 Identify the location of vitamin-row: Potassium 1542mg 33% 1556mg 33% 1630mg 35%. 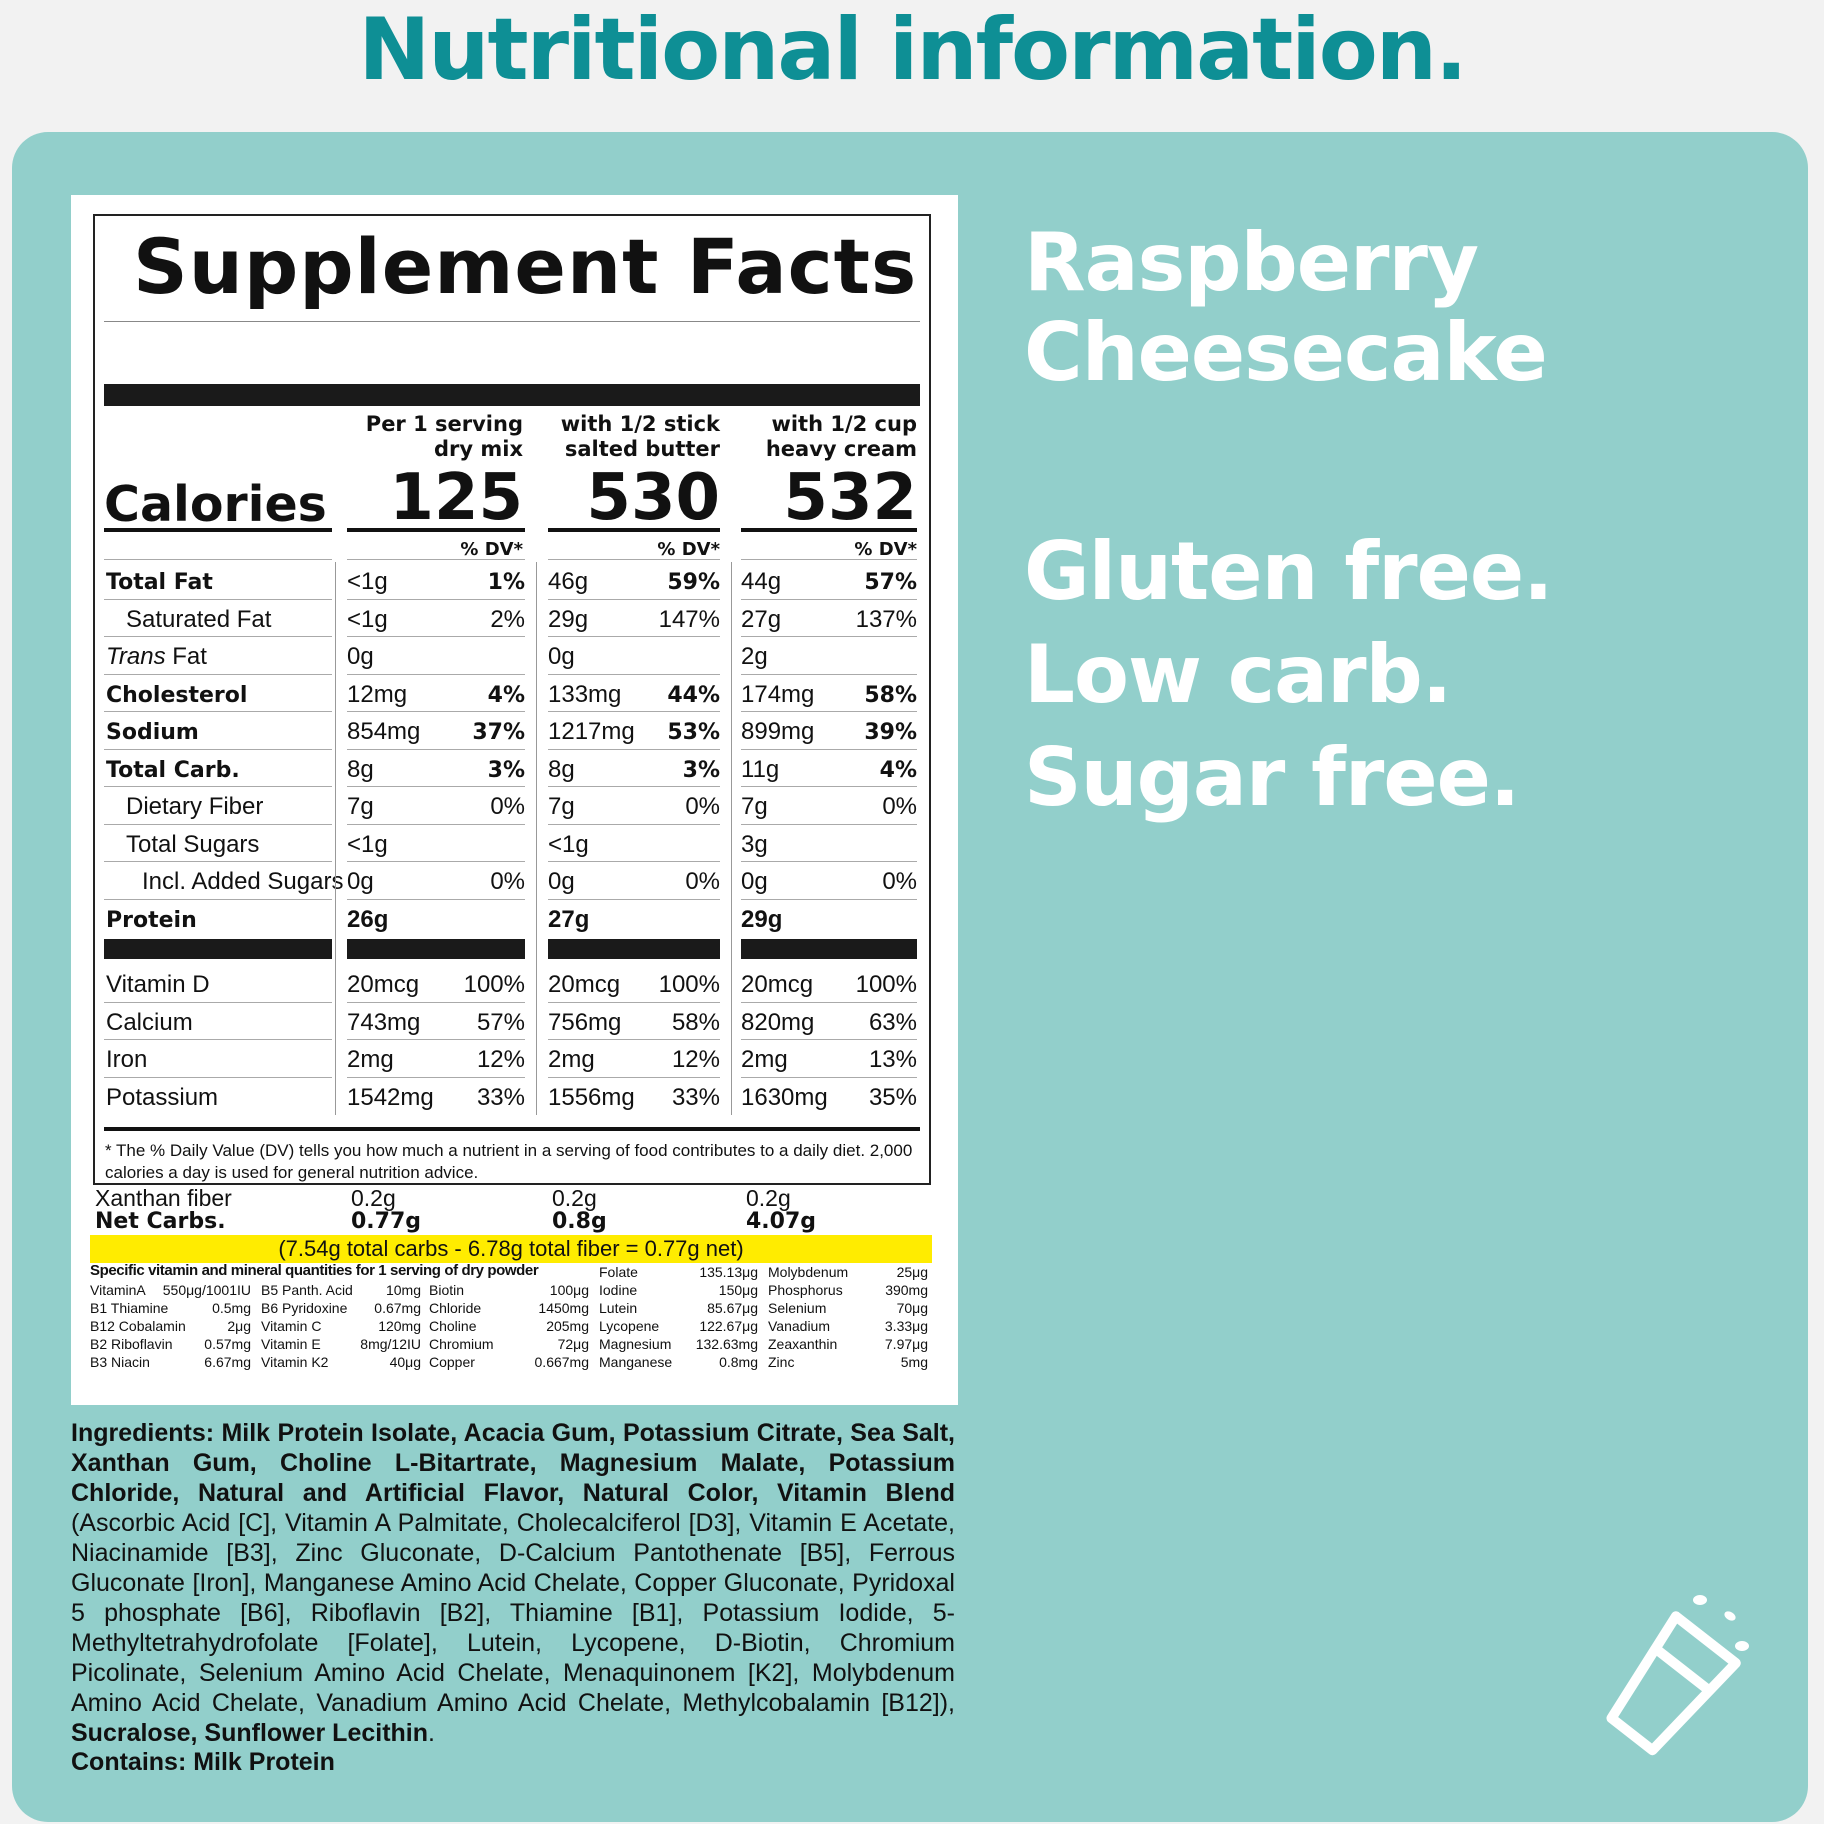
(514, 1096).